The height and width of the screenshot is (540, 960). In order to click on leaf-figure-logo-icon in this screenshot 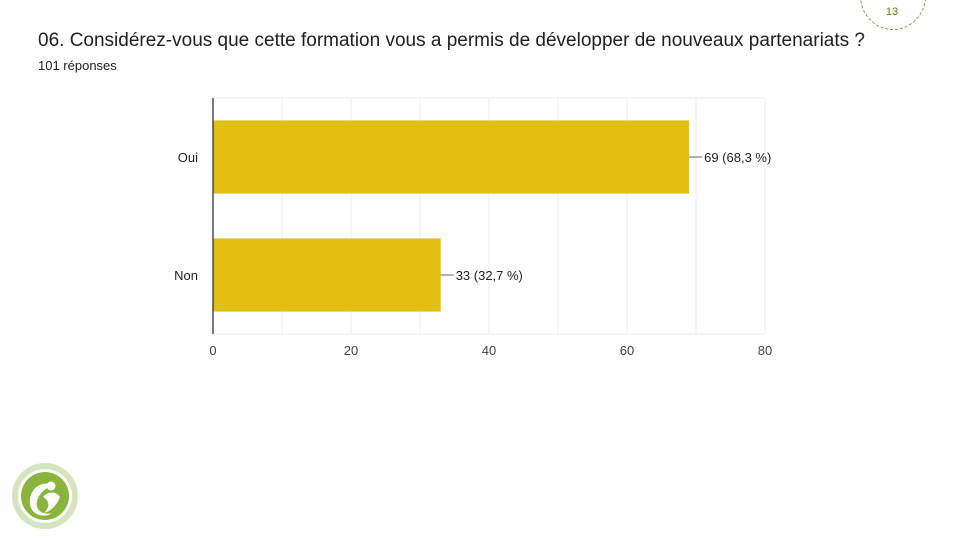, I will do `click(45, 496)`.